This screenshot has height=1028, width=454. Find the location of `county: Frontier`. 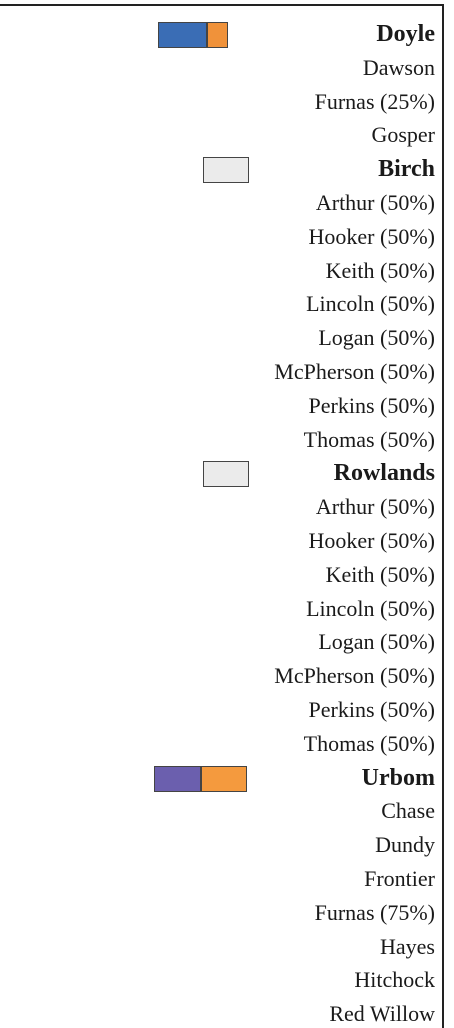

county: Frontier is located at coordinates (399, 878).